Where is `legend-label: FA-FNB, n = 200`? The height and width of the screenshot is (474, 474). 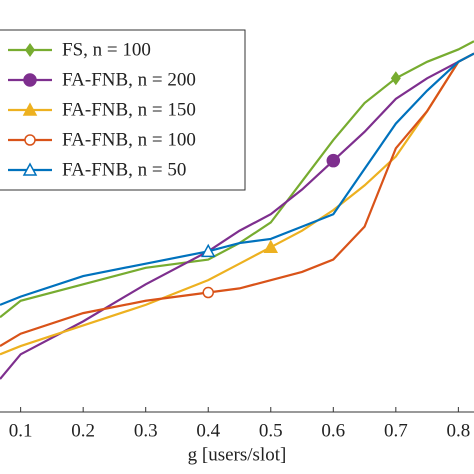
legend-label: FA-FNB, n = 200 is located at coordinates (129, 79).